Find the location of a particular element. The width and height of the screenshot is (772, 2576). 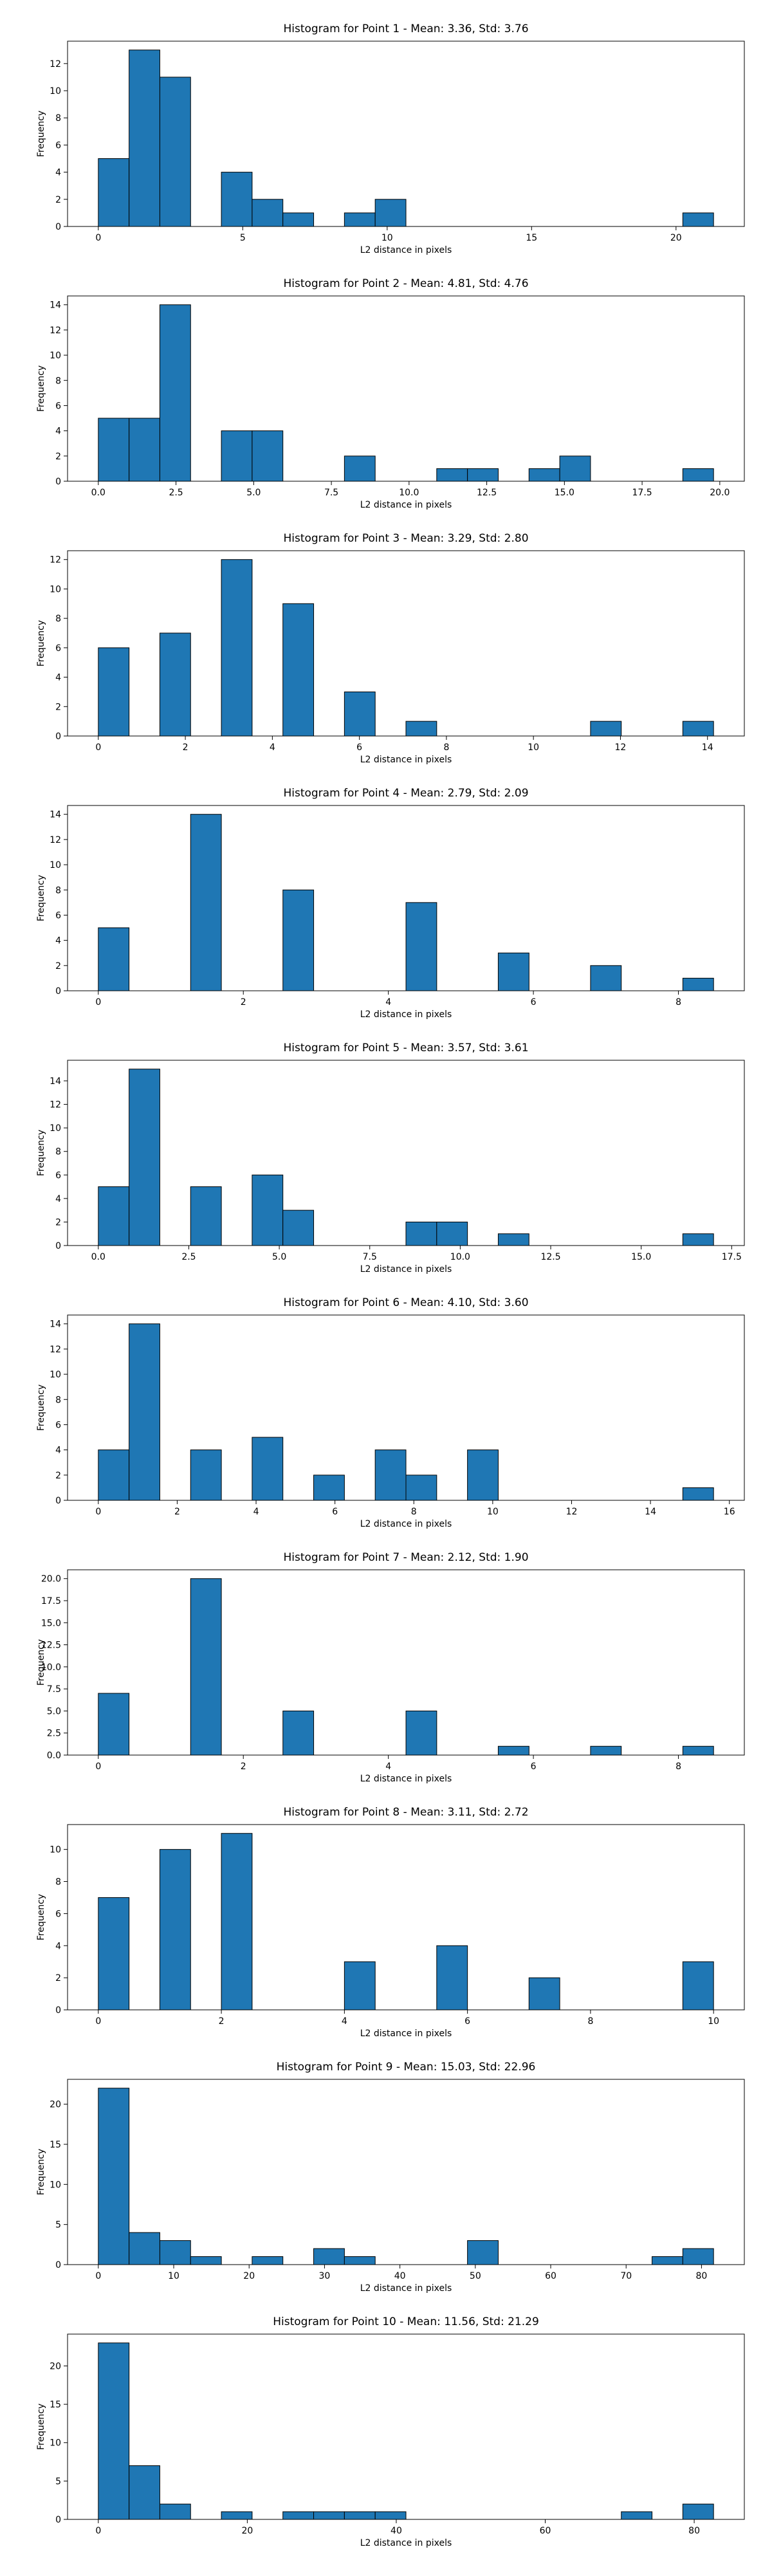

x-tick-label: 5 is located at coordinates (243, 238).